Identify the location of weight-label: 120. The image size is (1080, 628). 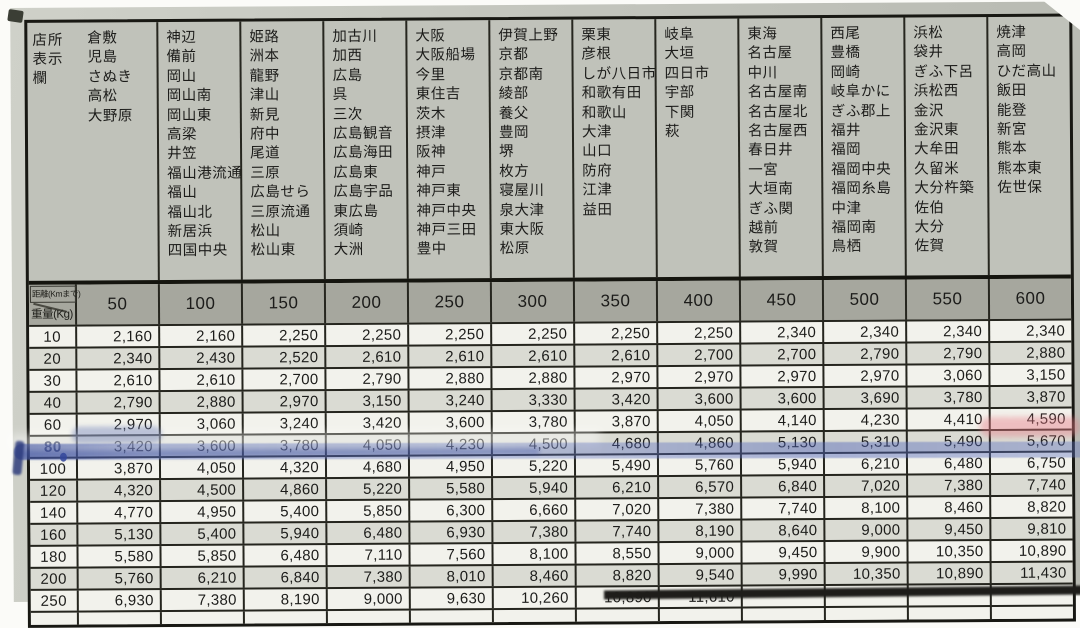
(53, 491).